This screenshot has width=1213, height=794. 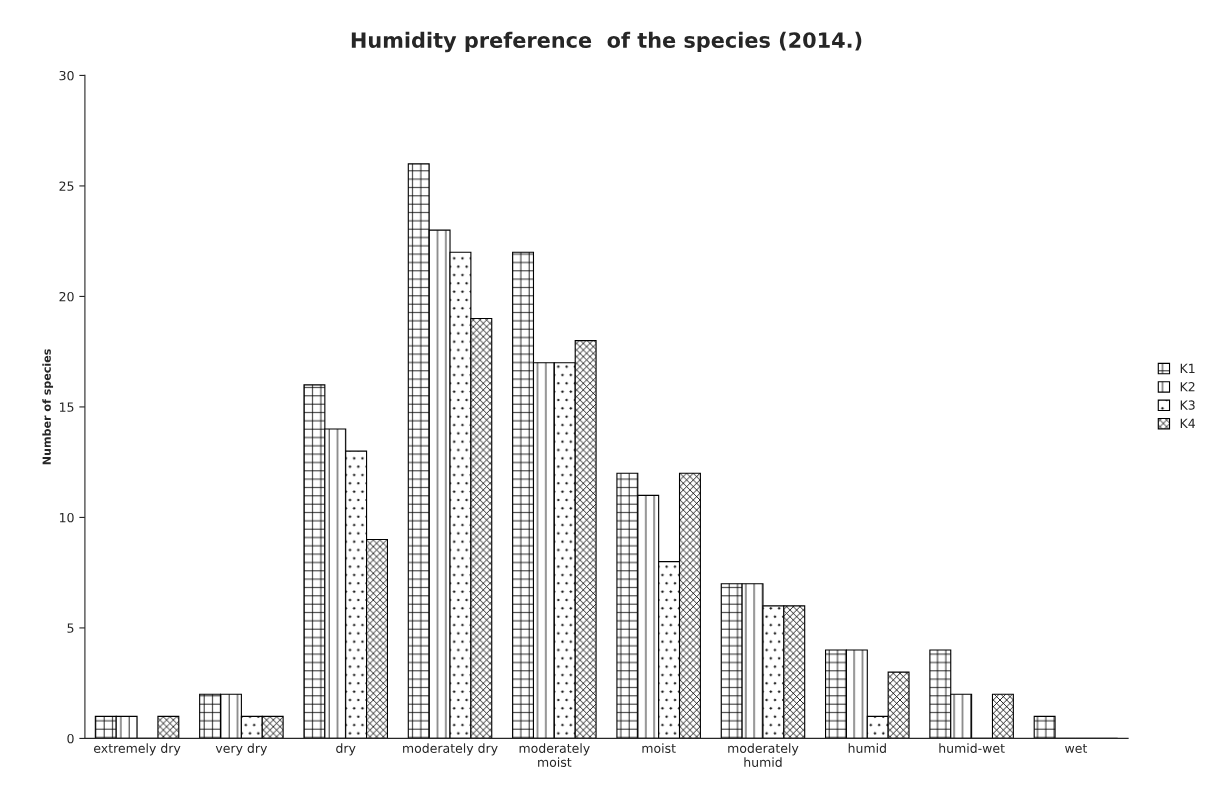 I want to click on x-tick-label: extremely dry, so click(x=137, y=749).